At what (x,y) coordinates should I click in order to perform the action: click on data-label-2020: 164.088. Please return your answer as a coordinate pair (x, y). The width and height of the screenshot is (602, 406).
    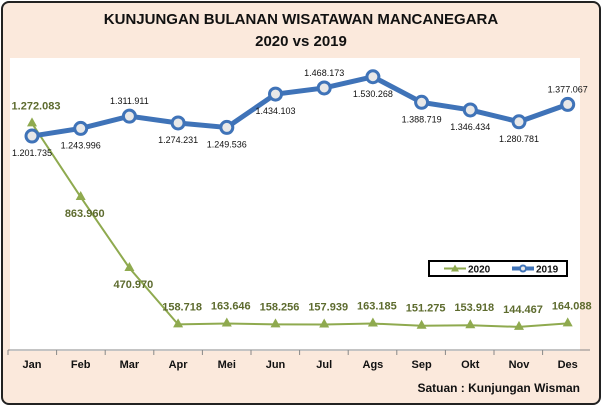
    Looking at the image, I should click on (572, 306).